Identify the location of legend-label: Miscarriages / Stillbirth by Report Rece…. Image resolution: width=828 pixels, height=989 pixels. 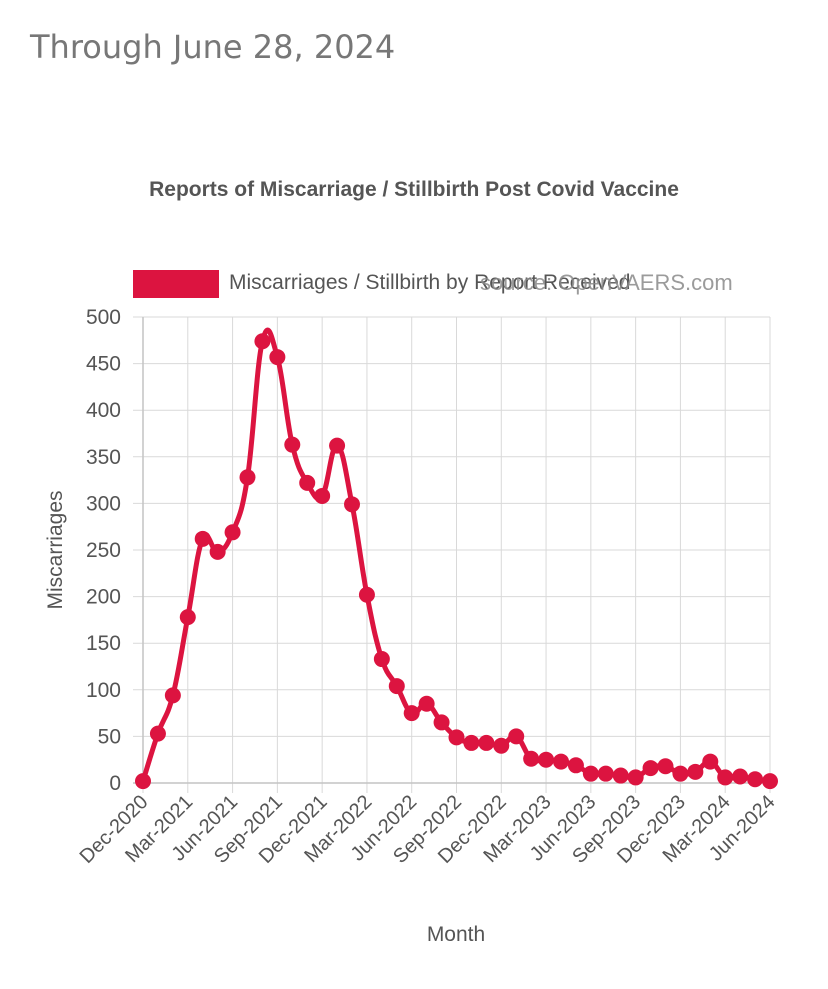
(430, 282).